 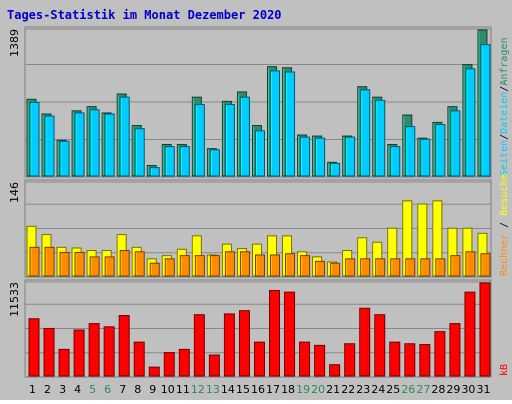 I want to click on day-label-24: 24, so click(x=378, y=389).